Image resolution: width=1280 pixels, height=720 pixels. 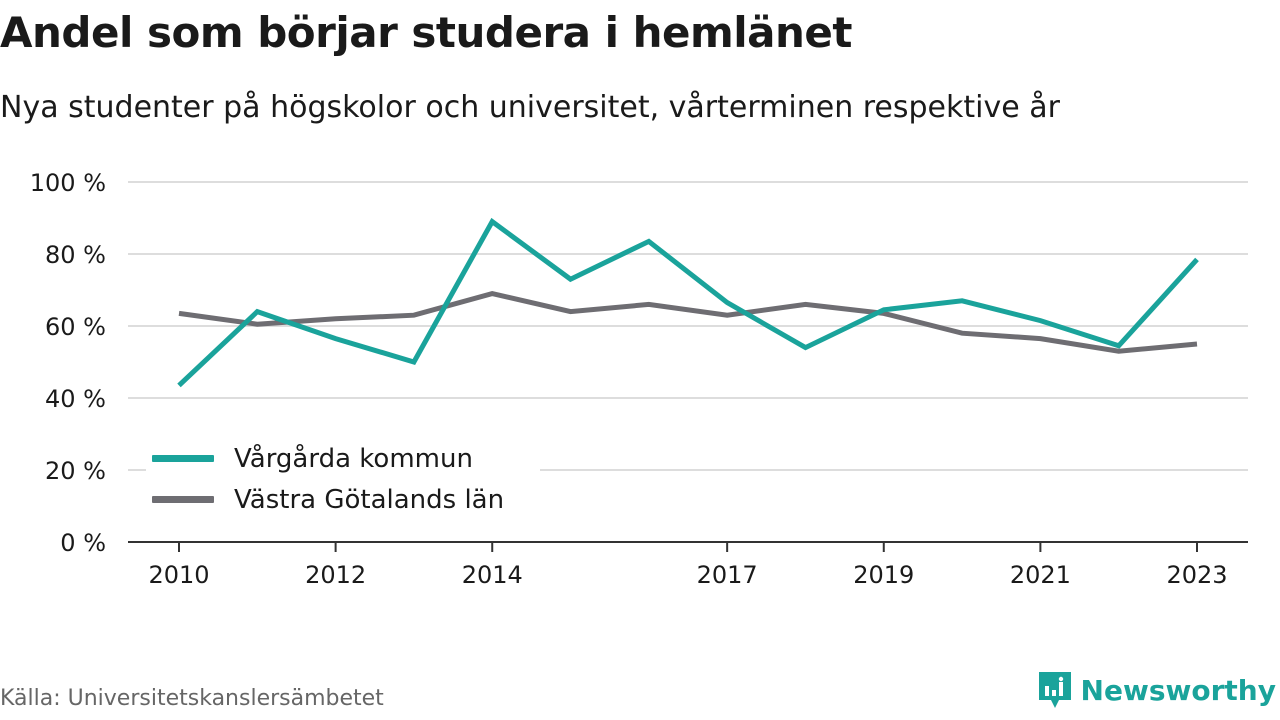 What do you see at coordinates (1196, 575) in the screenshot?
I see `x-tick-label: 2023` at bounding box center [1196, 575].